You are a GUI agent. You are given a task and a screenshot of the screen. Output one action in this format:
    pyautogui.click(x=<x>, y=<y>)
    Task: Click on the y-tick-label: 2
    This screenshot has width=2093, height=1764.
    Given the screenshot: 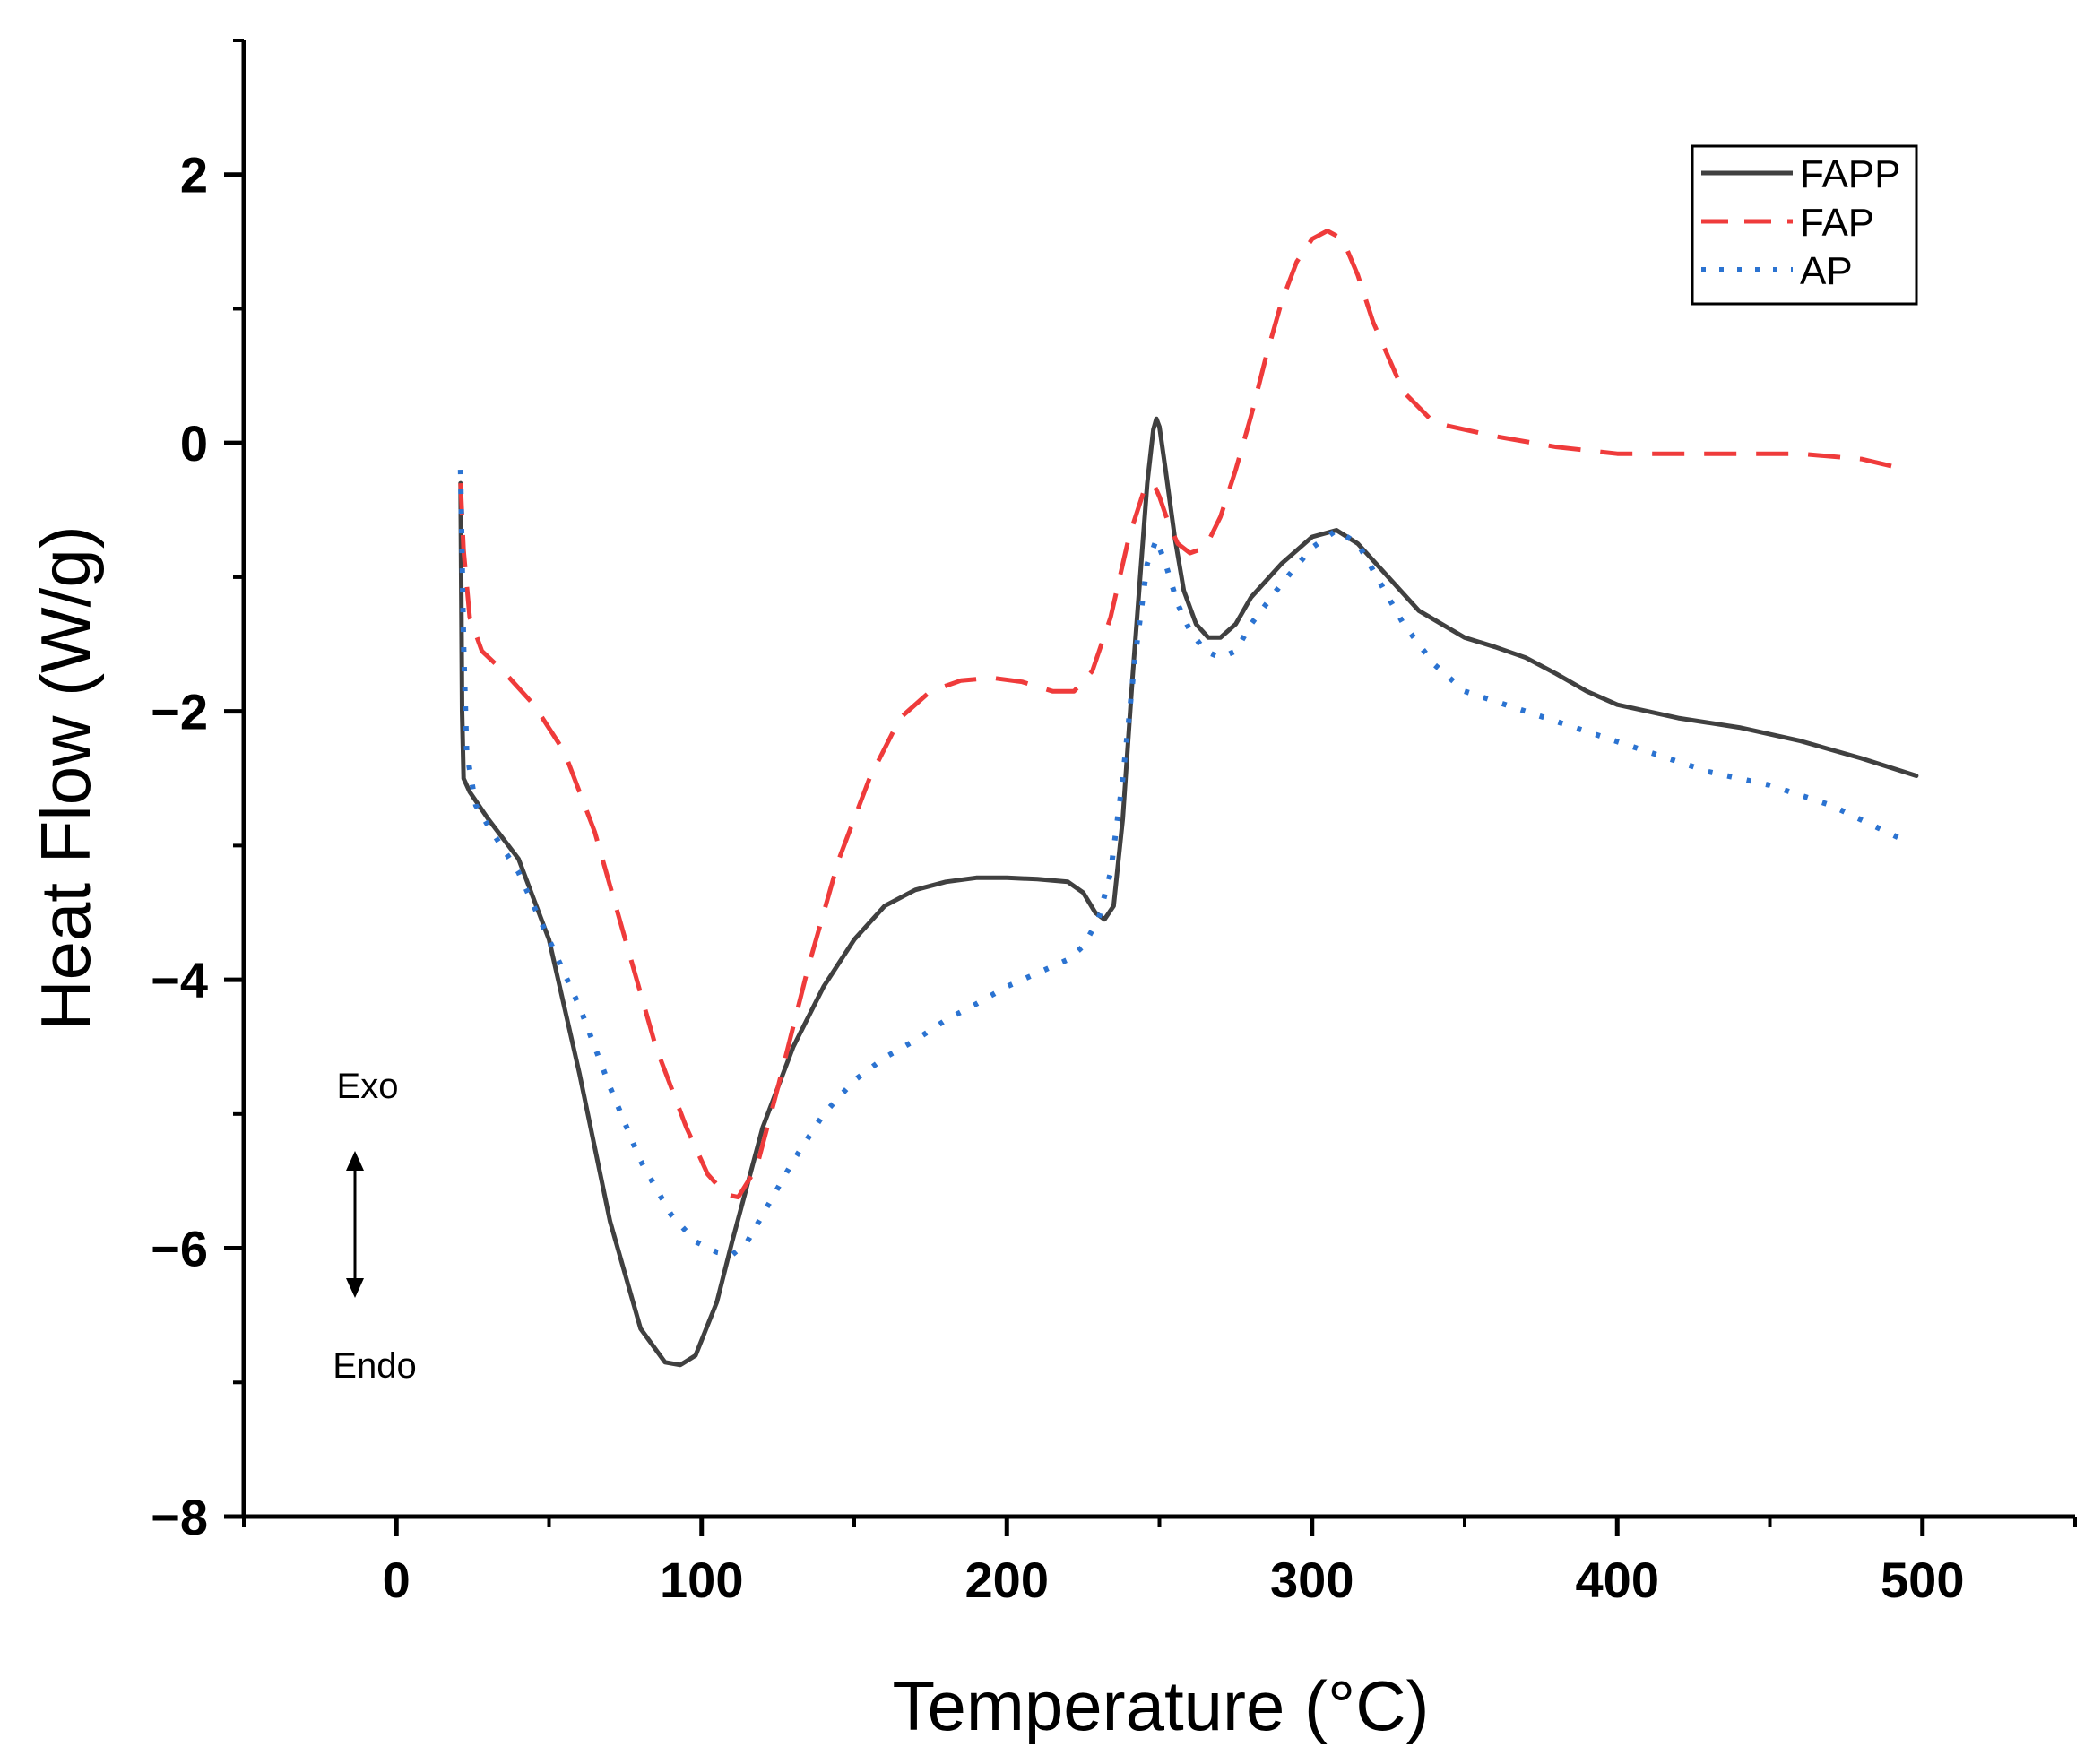 What is the action you would take?
    pyautogui.click(x=194, y=175)
    